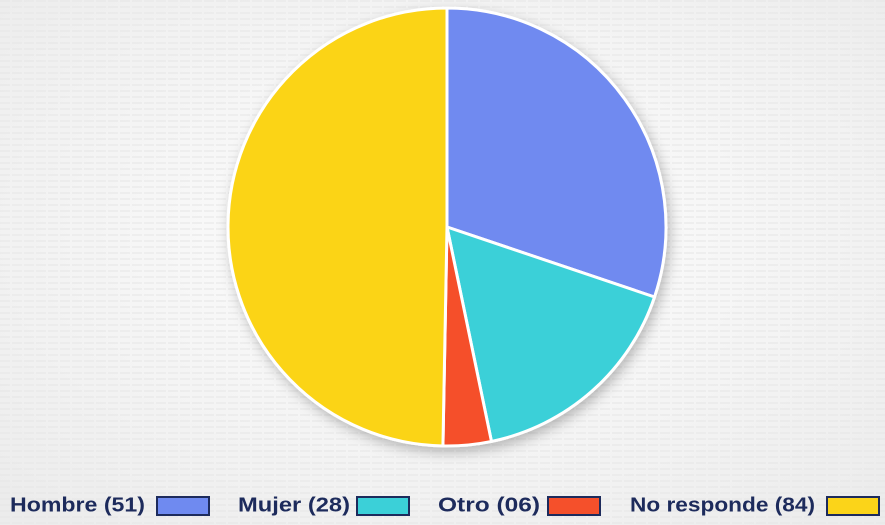 The width and height of the screenshot is (885, 525). What do you see at coordinates (489, 505) in the screenshot?
I see `legend-label: Otro (06)` at bounding box center [489, 505].